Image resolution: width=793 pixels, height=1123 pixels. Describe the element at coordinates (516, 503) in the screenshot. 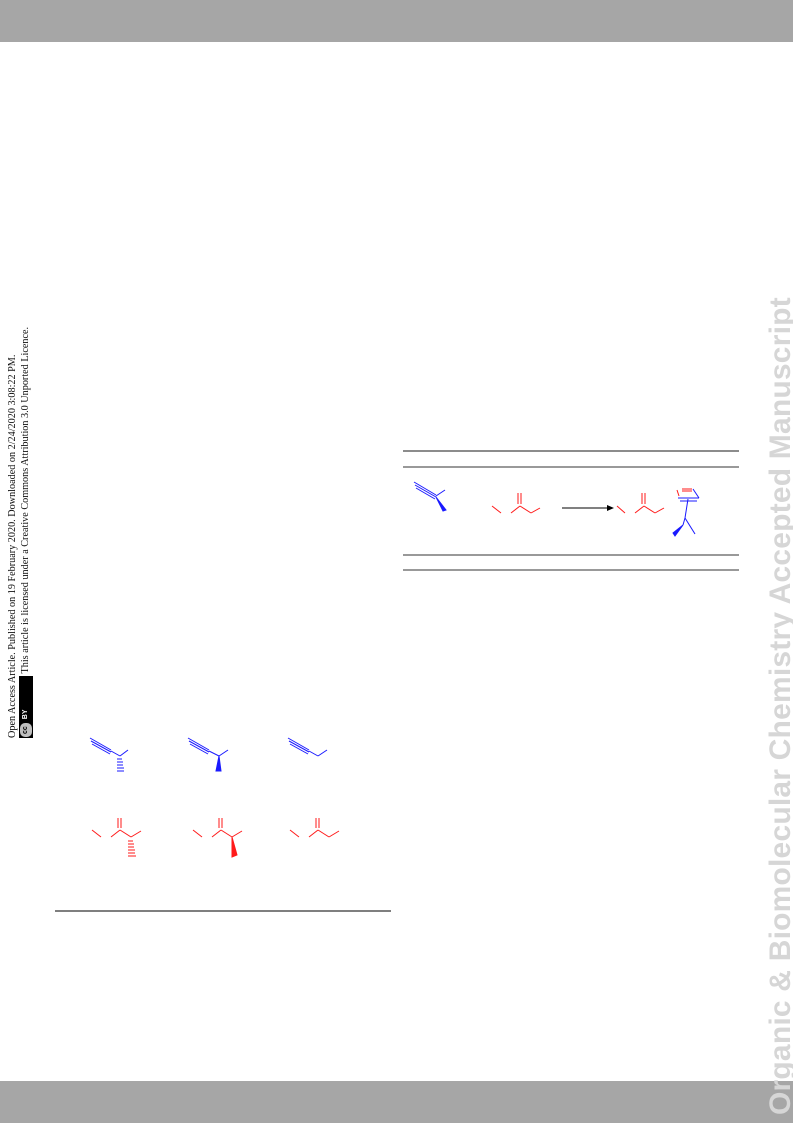

I see `ketone-reagent` at that location.